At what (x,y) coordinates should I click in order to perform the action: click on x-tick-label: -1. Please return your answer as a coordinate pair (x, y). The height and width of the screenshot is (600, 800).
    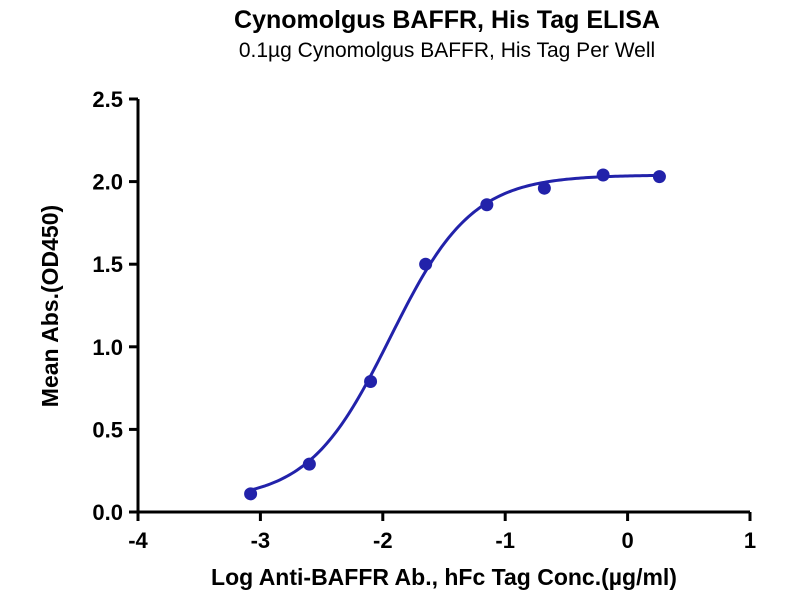
    Looking at the image, I should click on (505, 540).